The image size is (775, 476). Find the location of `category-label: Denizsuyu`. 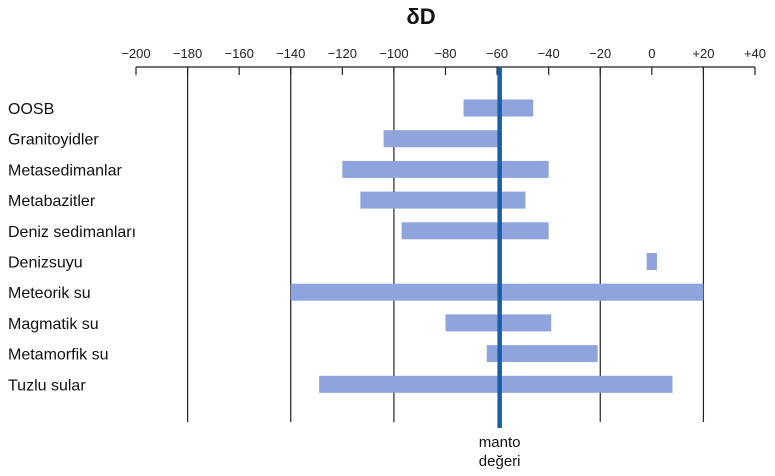

category-label: Denizsuyu is located at coordinates (45, 263).